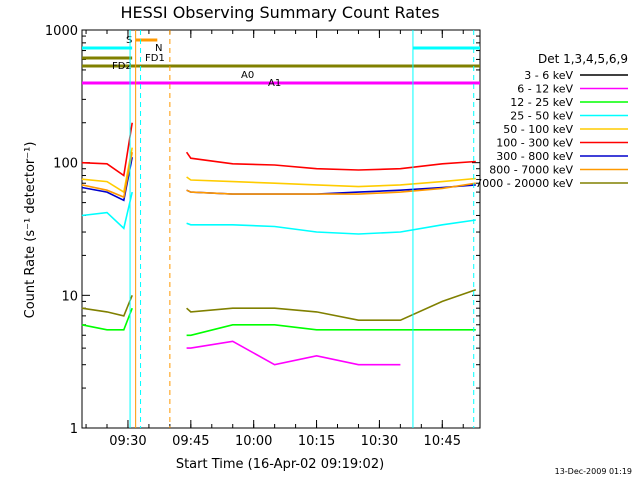  Describe the element at coordinates (279, 12) in the screenshot. I see `chart-title: HESSI Observing Summary Count Rates` at that location.